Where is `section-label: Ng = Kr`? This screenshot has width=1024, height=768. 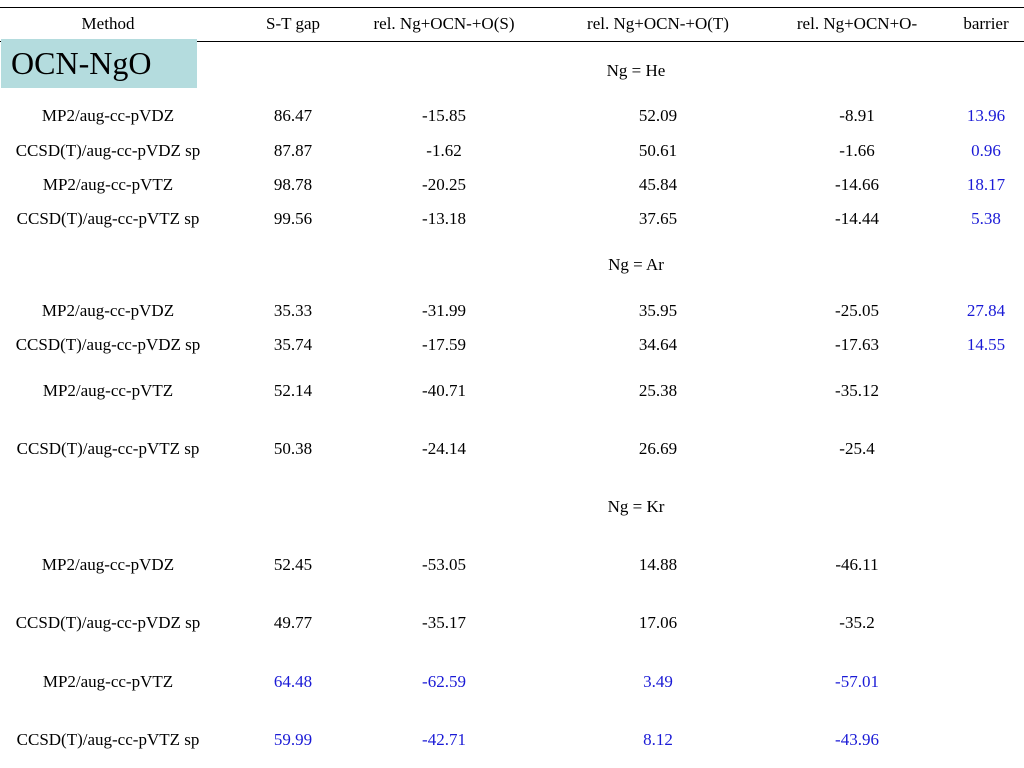
section-label: Ng = Kr is located at coordinates (636, 506).